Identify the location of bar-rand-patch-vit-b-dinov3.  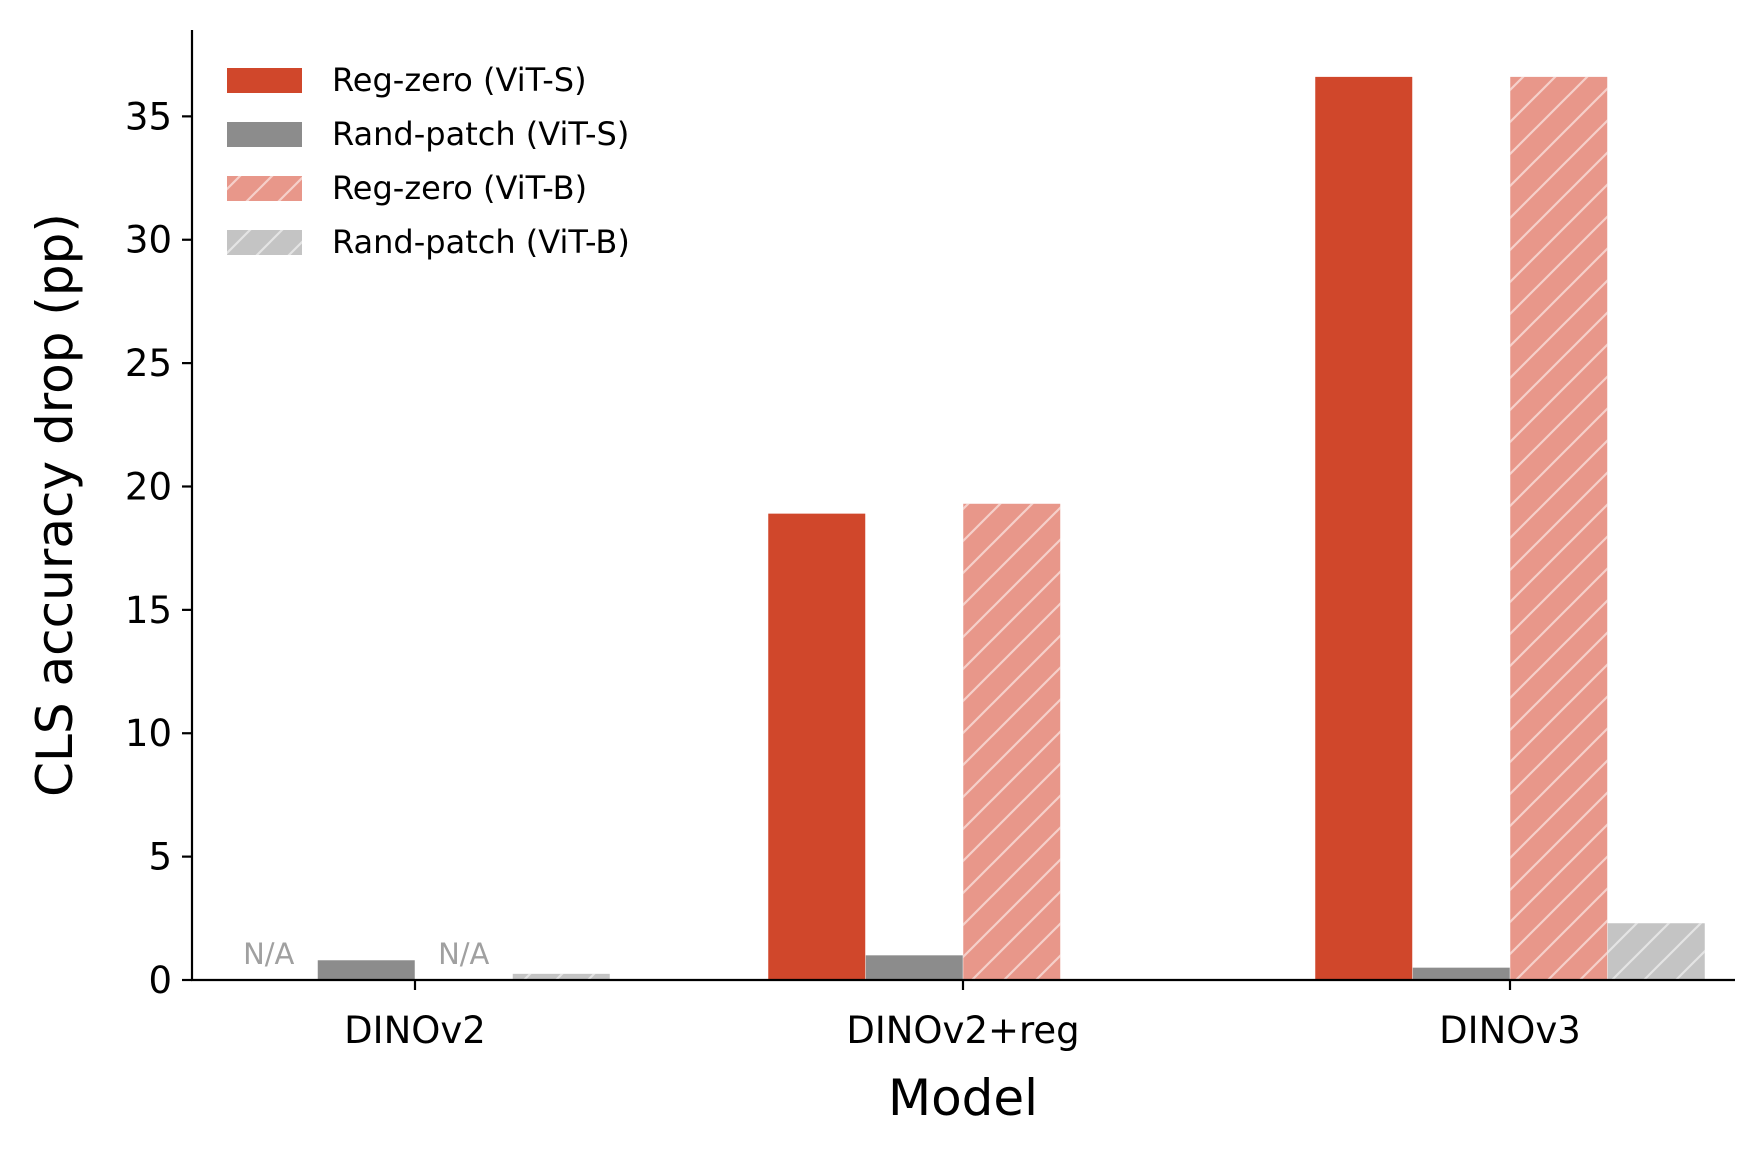
(1656, 951).